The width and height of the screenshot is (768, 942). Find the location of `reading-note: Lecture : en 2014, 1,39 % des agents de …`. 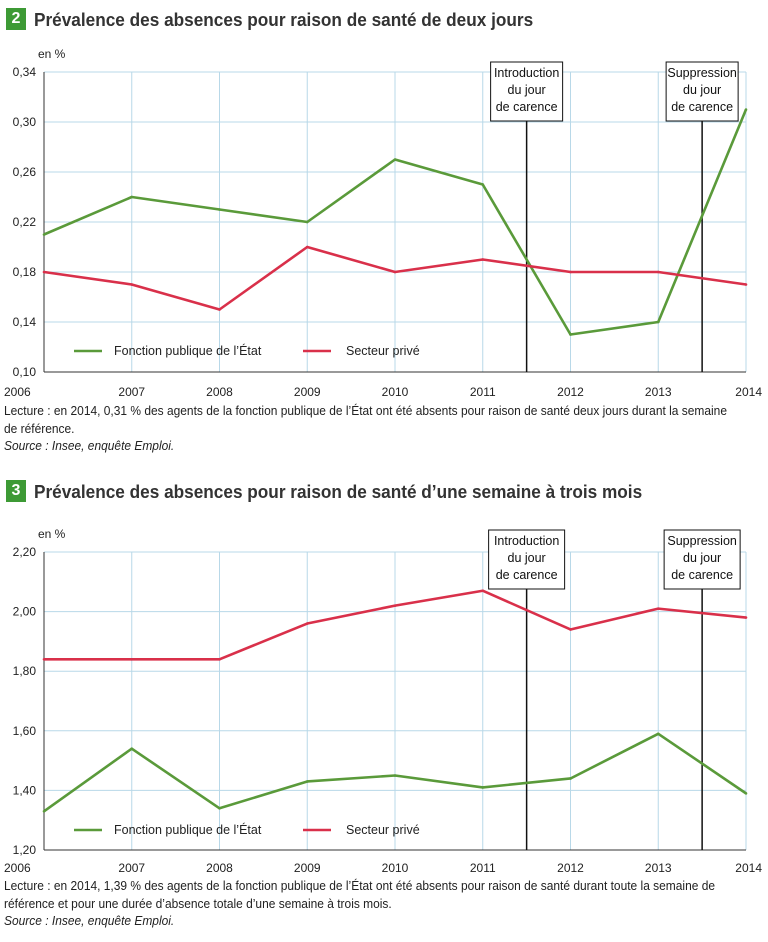

reading-note: Lecture : en 2014, 1,39 % des agents de … is located at coordinates (360, 895).